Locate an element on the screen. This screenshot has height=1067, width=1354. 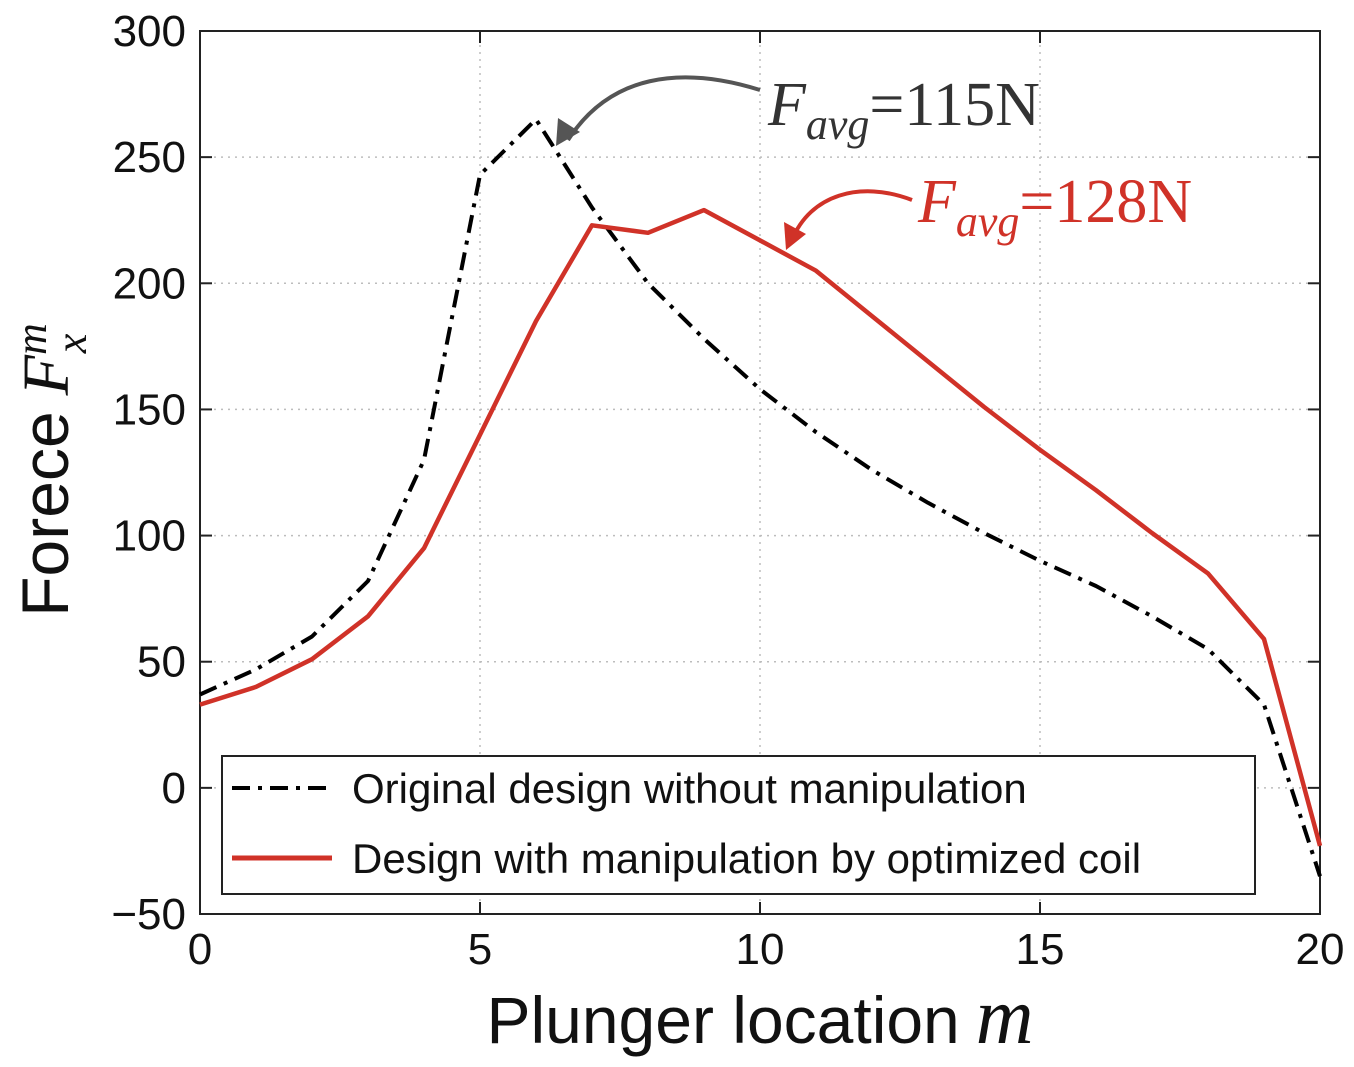
x-axis-label: Plunger location m is located at coordinates (759, 1017).